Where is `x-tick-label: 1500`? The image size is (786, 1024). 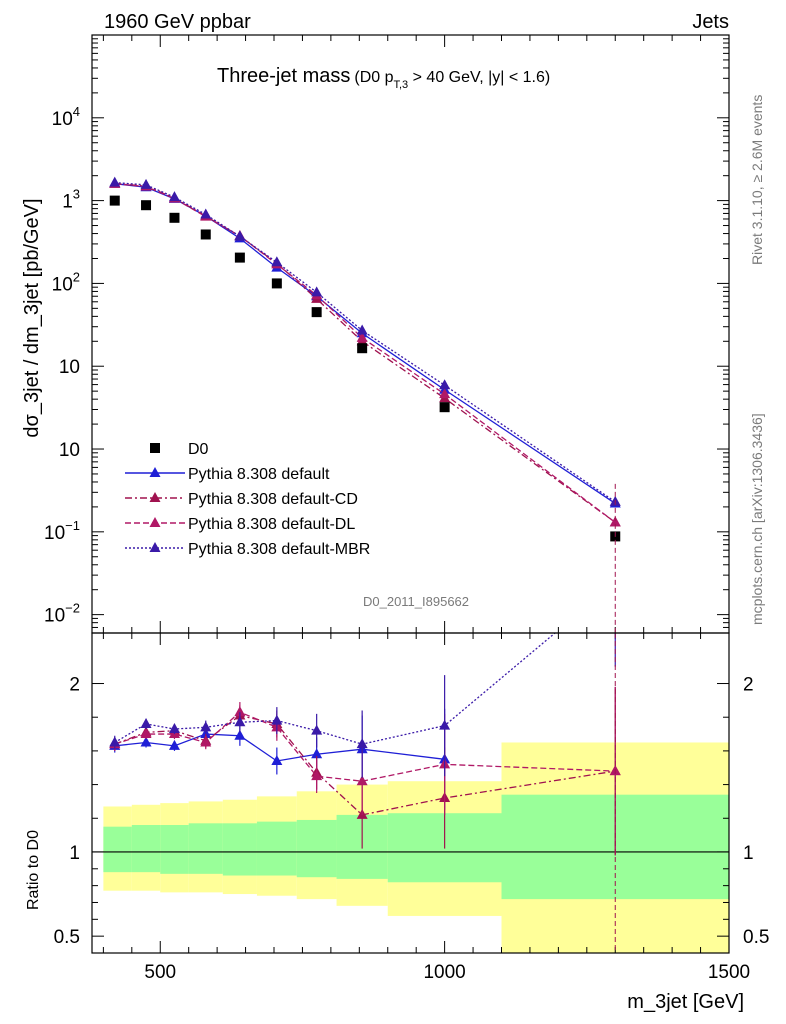
x-tick-label: 1500 is located at coordinates (729, 972).